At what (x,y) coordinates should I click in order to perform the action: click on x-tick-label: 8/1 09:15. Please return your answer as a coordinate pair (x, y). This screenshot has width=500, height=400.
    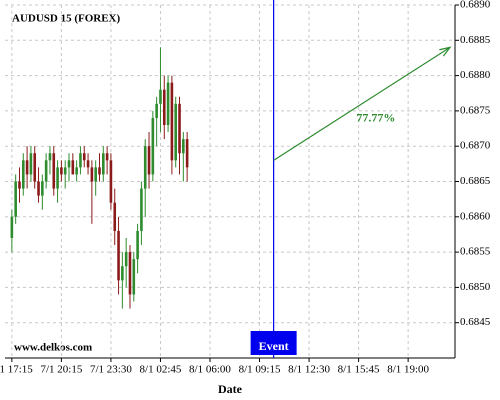
    Looking at the image, I should click on (260, 370).